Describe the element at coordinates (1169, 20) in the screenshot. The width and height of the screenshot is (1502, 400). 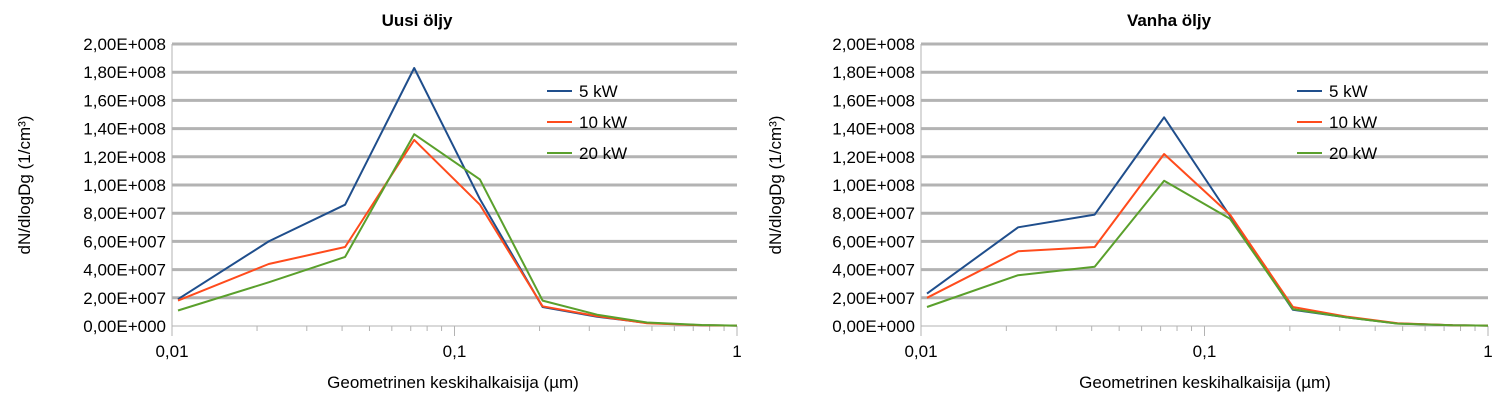
I see `chart-title: Vanha öljy` at that location.